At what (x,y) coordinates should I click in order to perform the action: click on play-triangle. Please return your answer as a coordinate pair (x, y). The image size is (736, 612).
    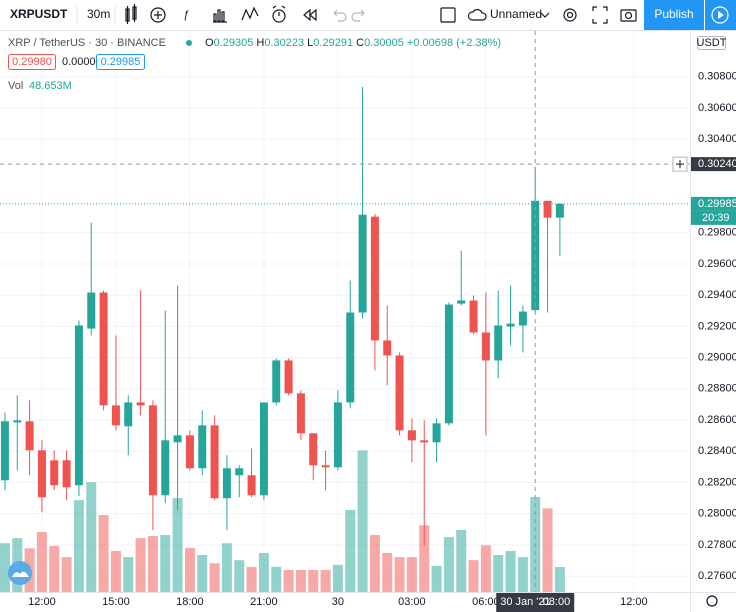
    Looking at the image, I should click on (721, 15).